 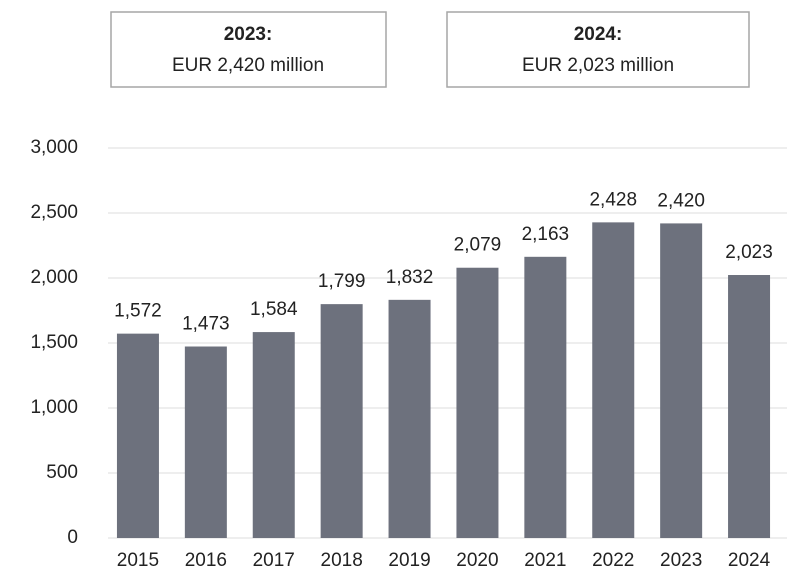 I want to click on data-label: 2,428, so click(x=613, y=199).